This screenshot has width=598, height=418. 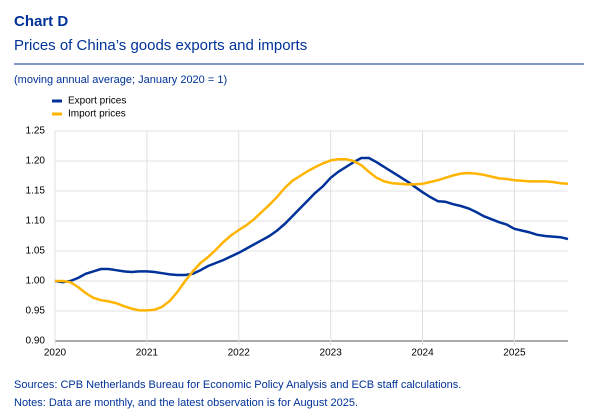 I want to click on y-tick-label: 0.95, so click(x=36, y=311).